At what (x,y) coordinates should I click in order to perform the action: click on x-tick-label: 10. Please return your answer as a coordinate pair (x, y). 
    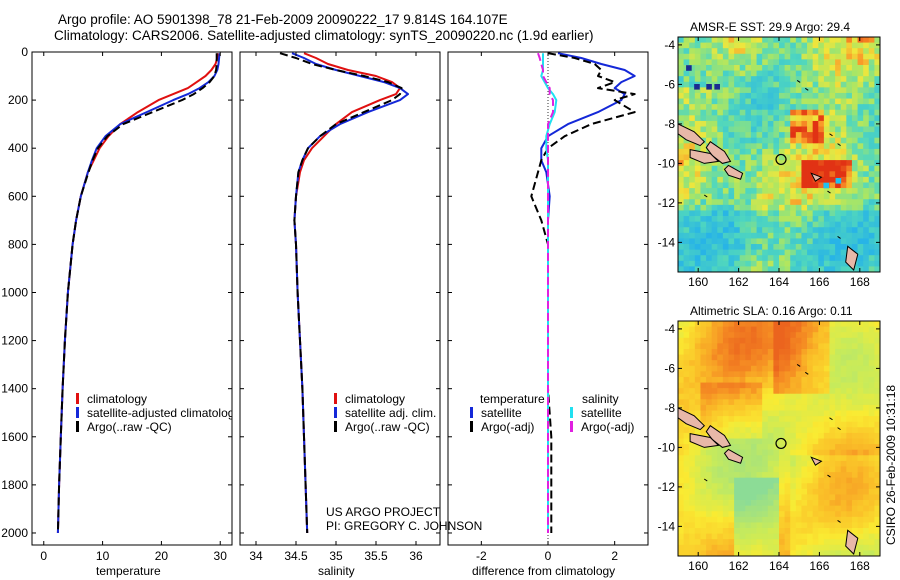
    Looking at the image, I should click on (103, 556).